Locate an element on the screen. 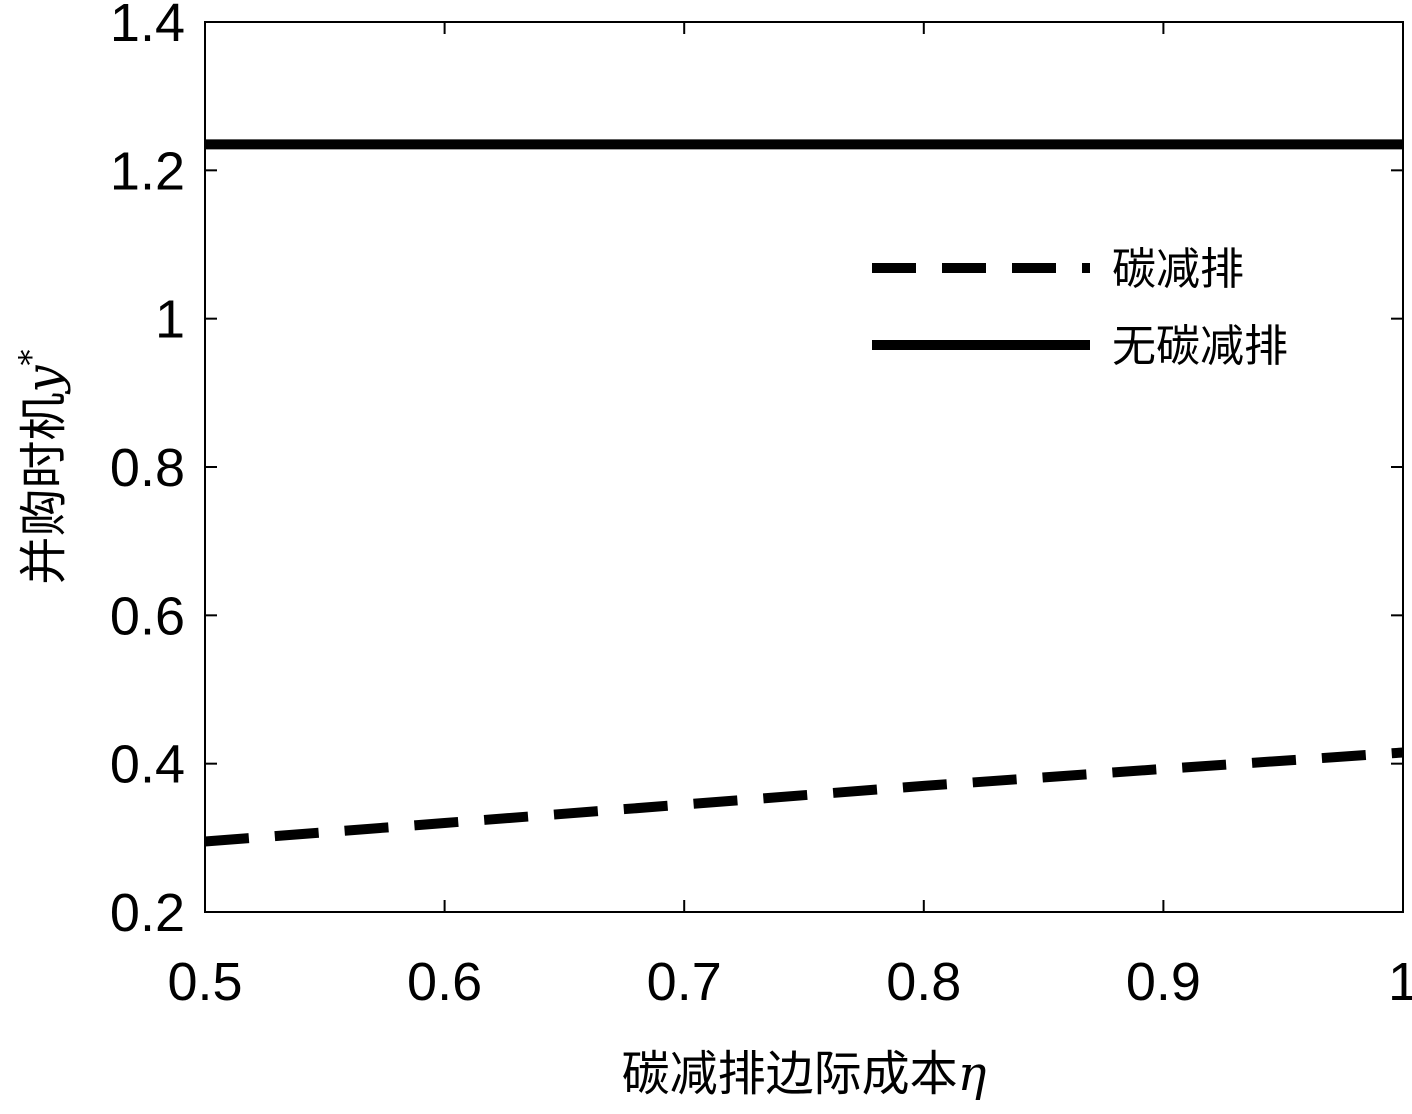 This screenshot has width=1412, height=1114. y-tick-label: 0.6 is located at coordinates (147, 616).